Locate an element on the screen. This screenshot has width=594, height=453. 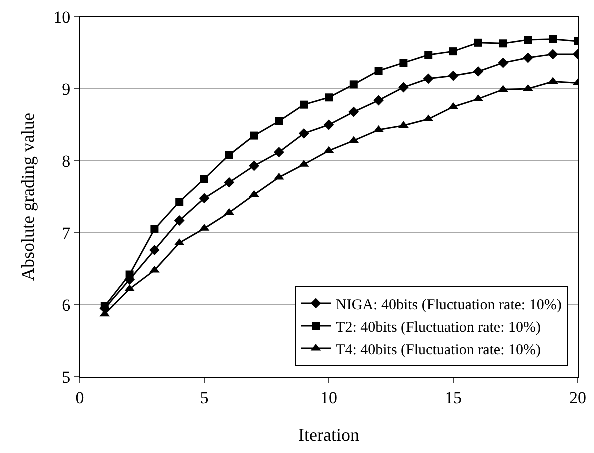
x-tick-label: 15 is located at coordinates (453, 398).